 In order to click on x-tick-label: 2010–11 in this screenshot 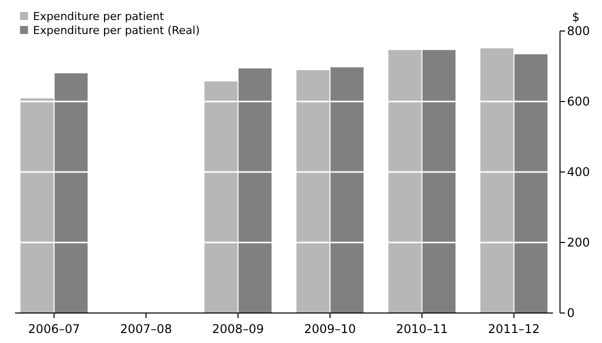, I will do `click(422, 329)`.